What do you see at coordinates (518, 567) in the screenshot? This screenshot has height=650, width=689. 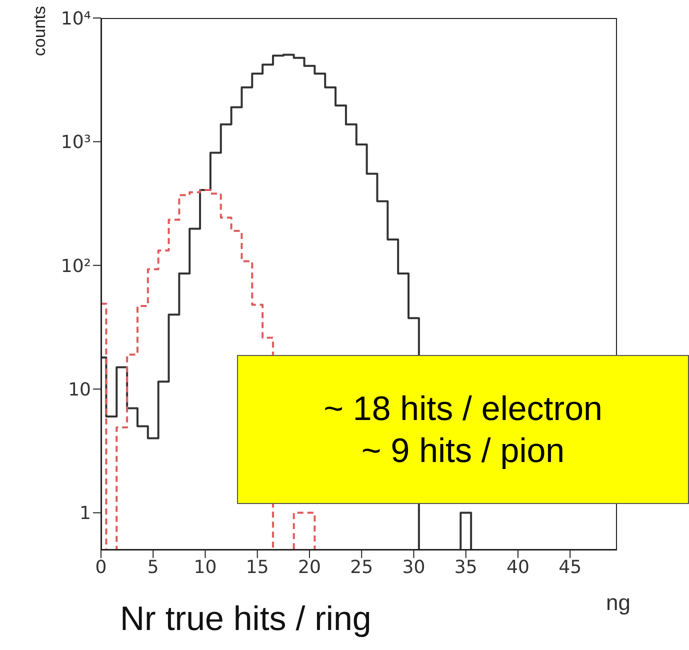 I see `x-tick-label: 40` at bounding box center [518, 567].